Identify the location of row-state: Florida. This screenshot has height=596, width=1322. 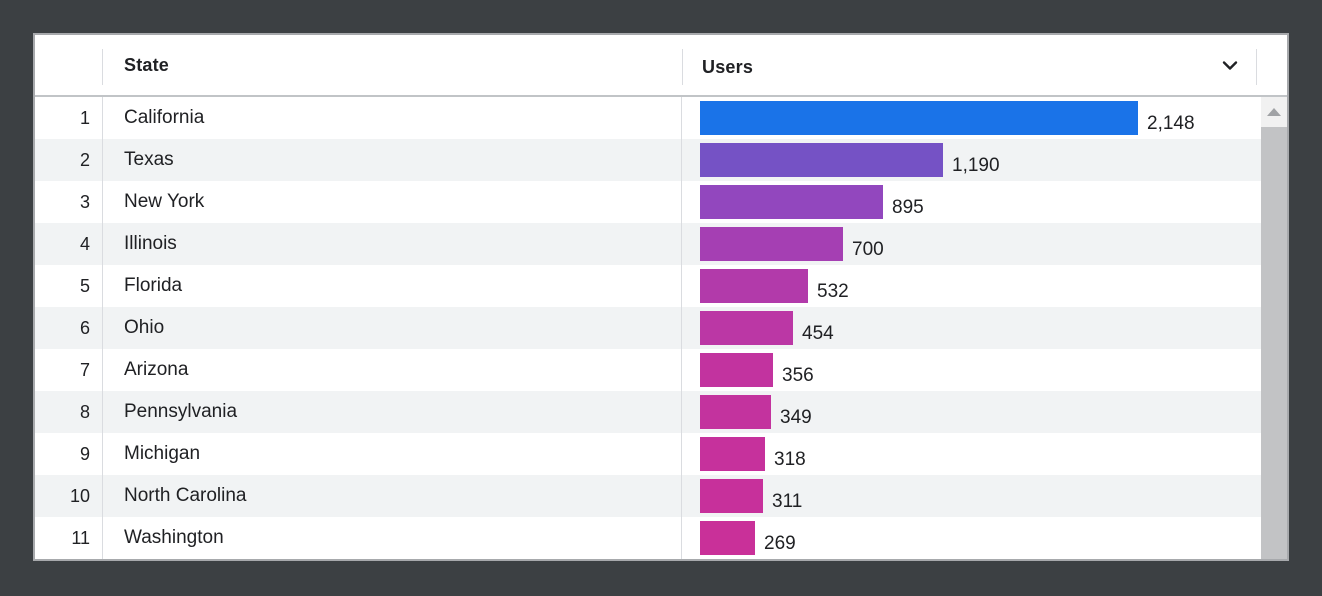
(392, 286).